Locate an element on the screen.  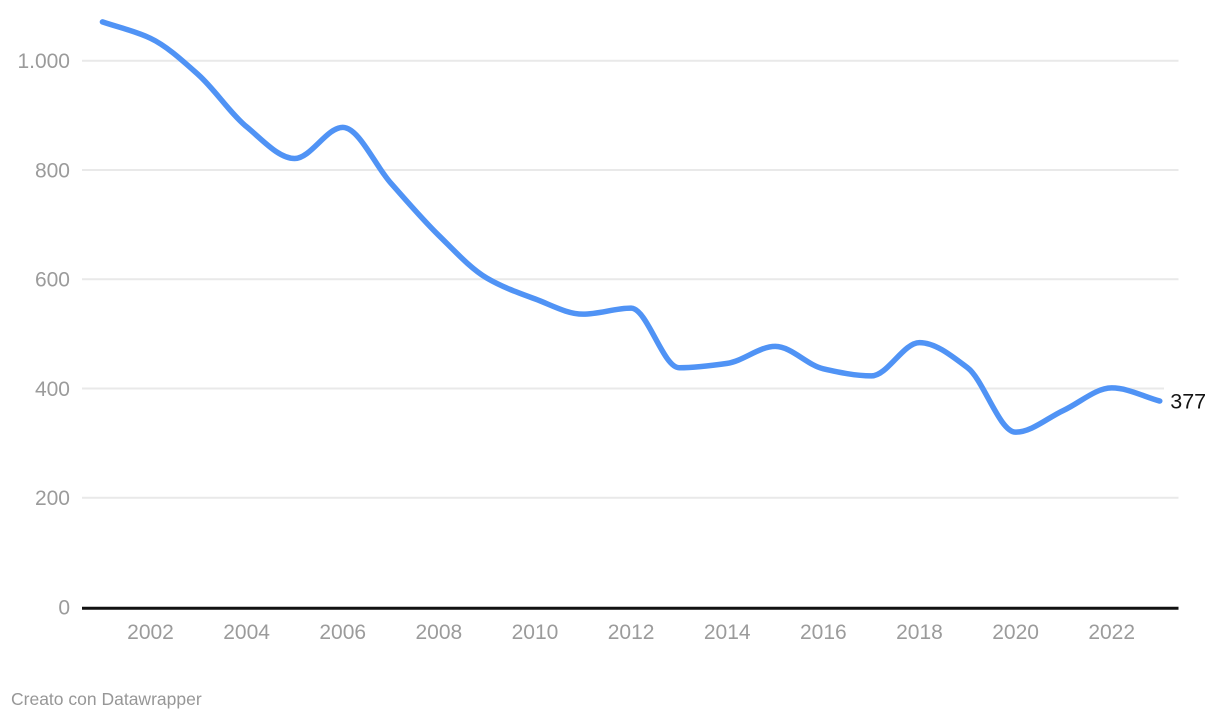
y-axis-labels: 0 200 400 600 800 1.000 is located at coordinates (43, 334).